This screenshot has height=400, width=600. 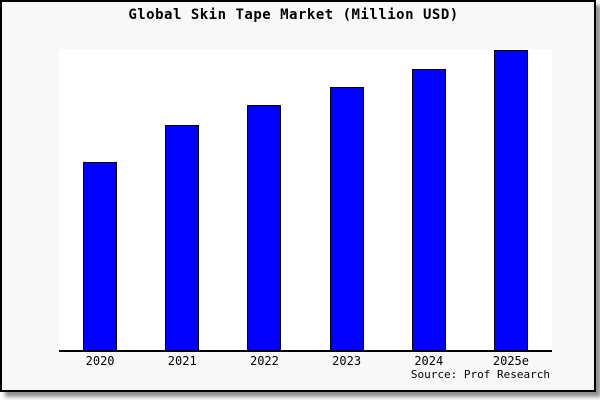 What do you see at coordinates (428, 209) in the screenshot?
I see `bar-2024` at bounding box center [428, 209].